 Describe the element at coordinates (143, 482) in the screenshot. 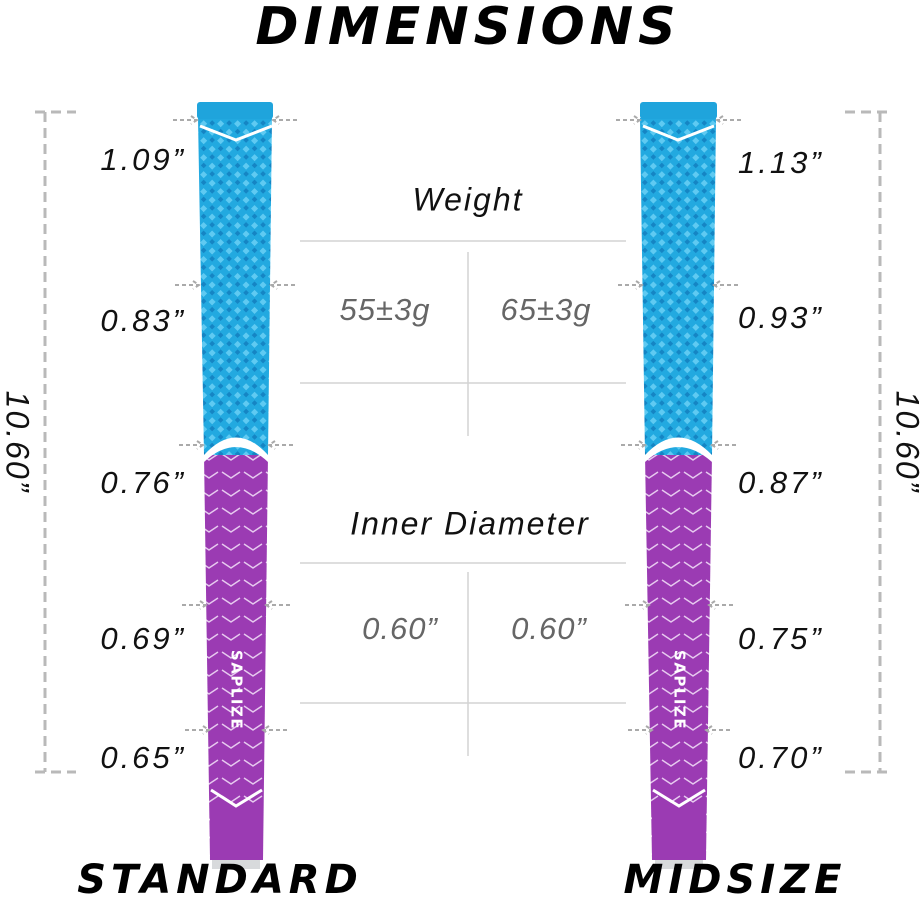

I see `diameter-label: 0.76”` at that location.